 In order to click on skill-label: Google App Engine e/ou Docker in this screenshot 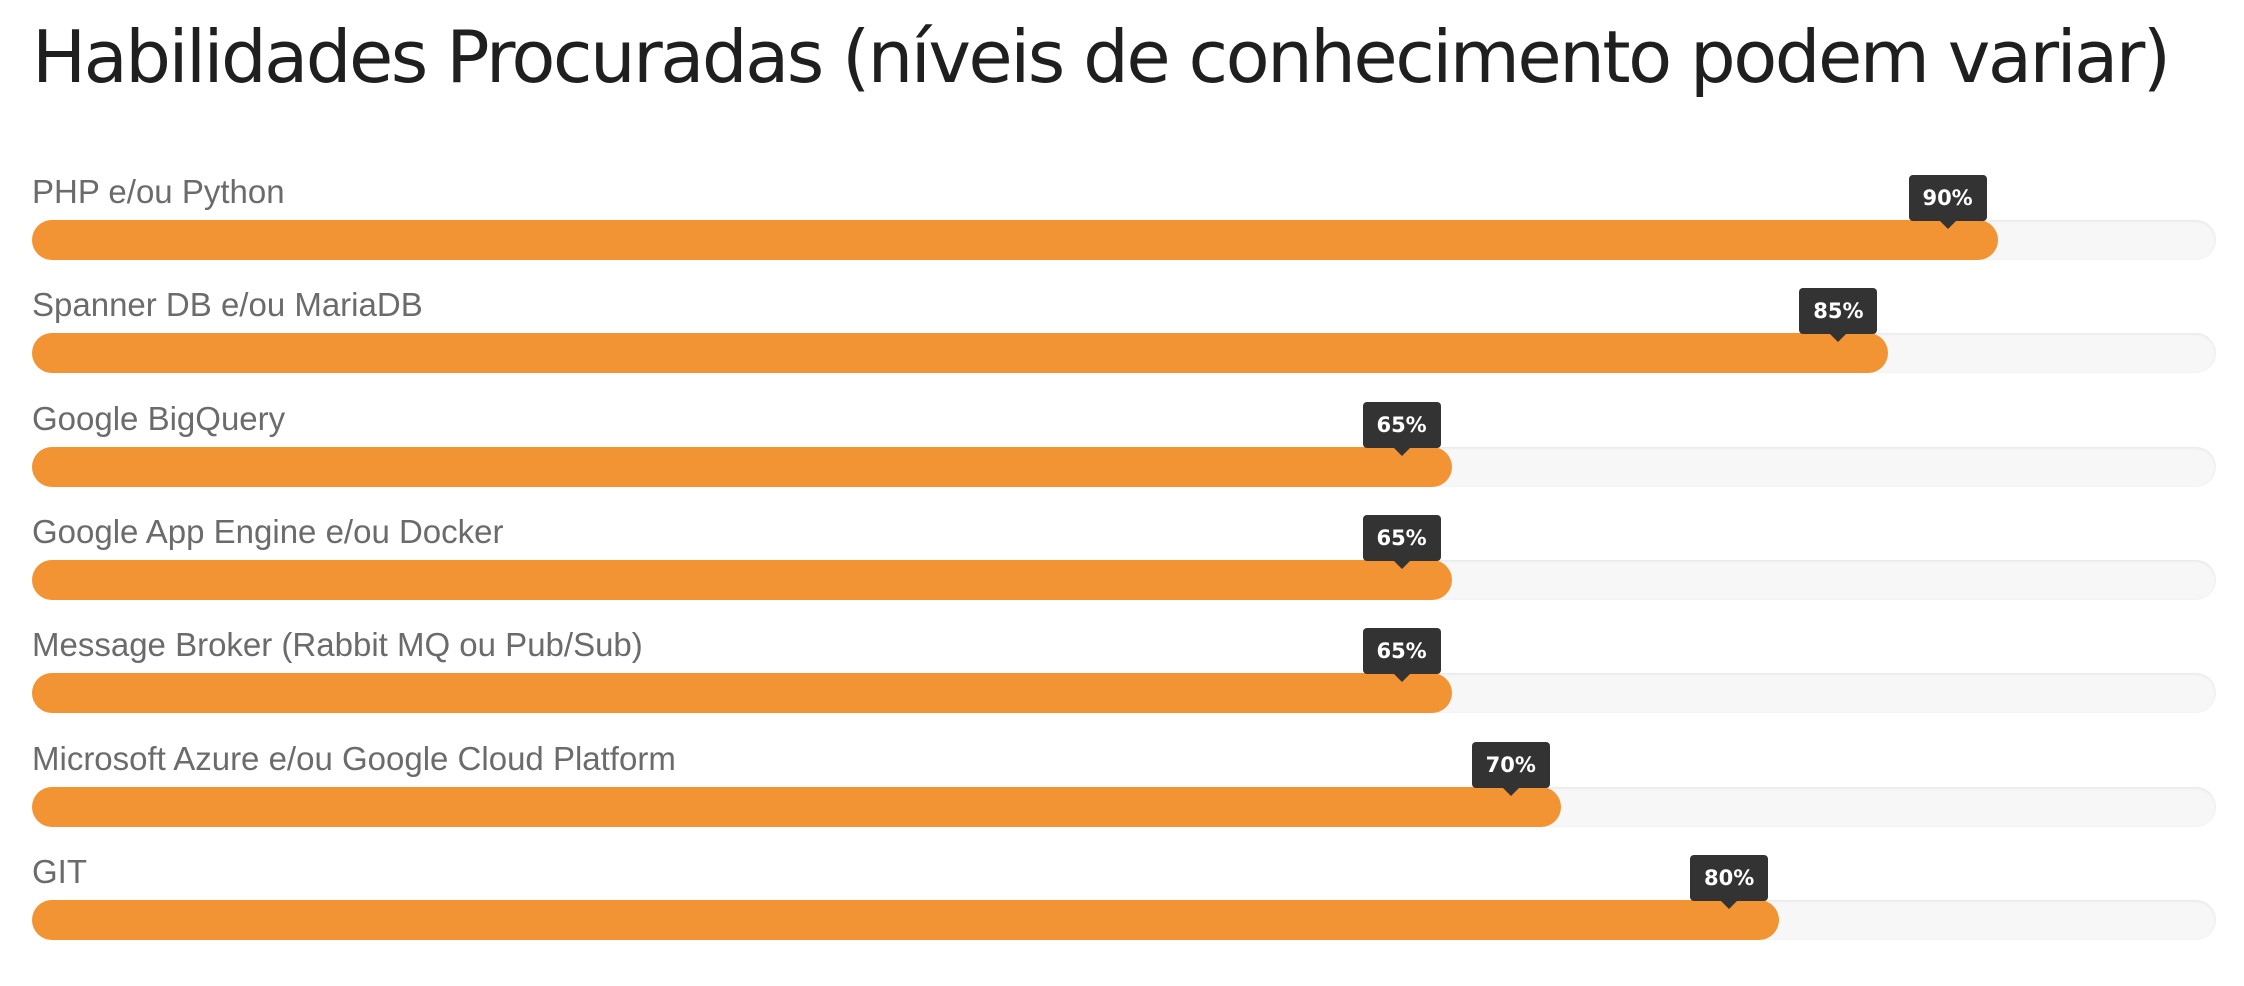, I will do `click(268, 531)`.